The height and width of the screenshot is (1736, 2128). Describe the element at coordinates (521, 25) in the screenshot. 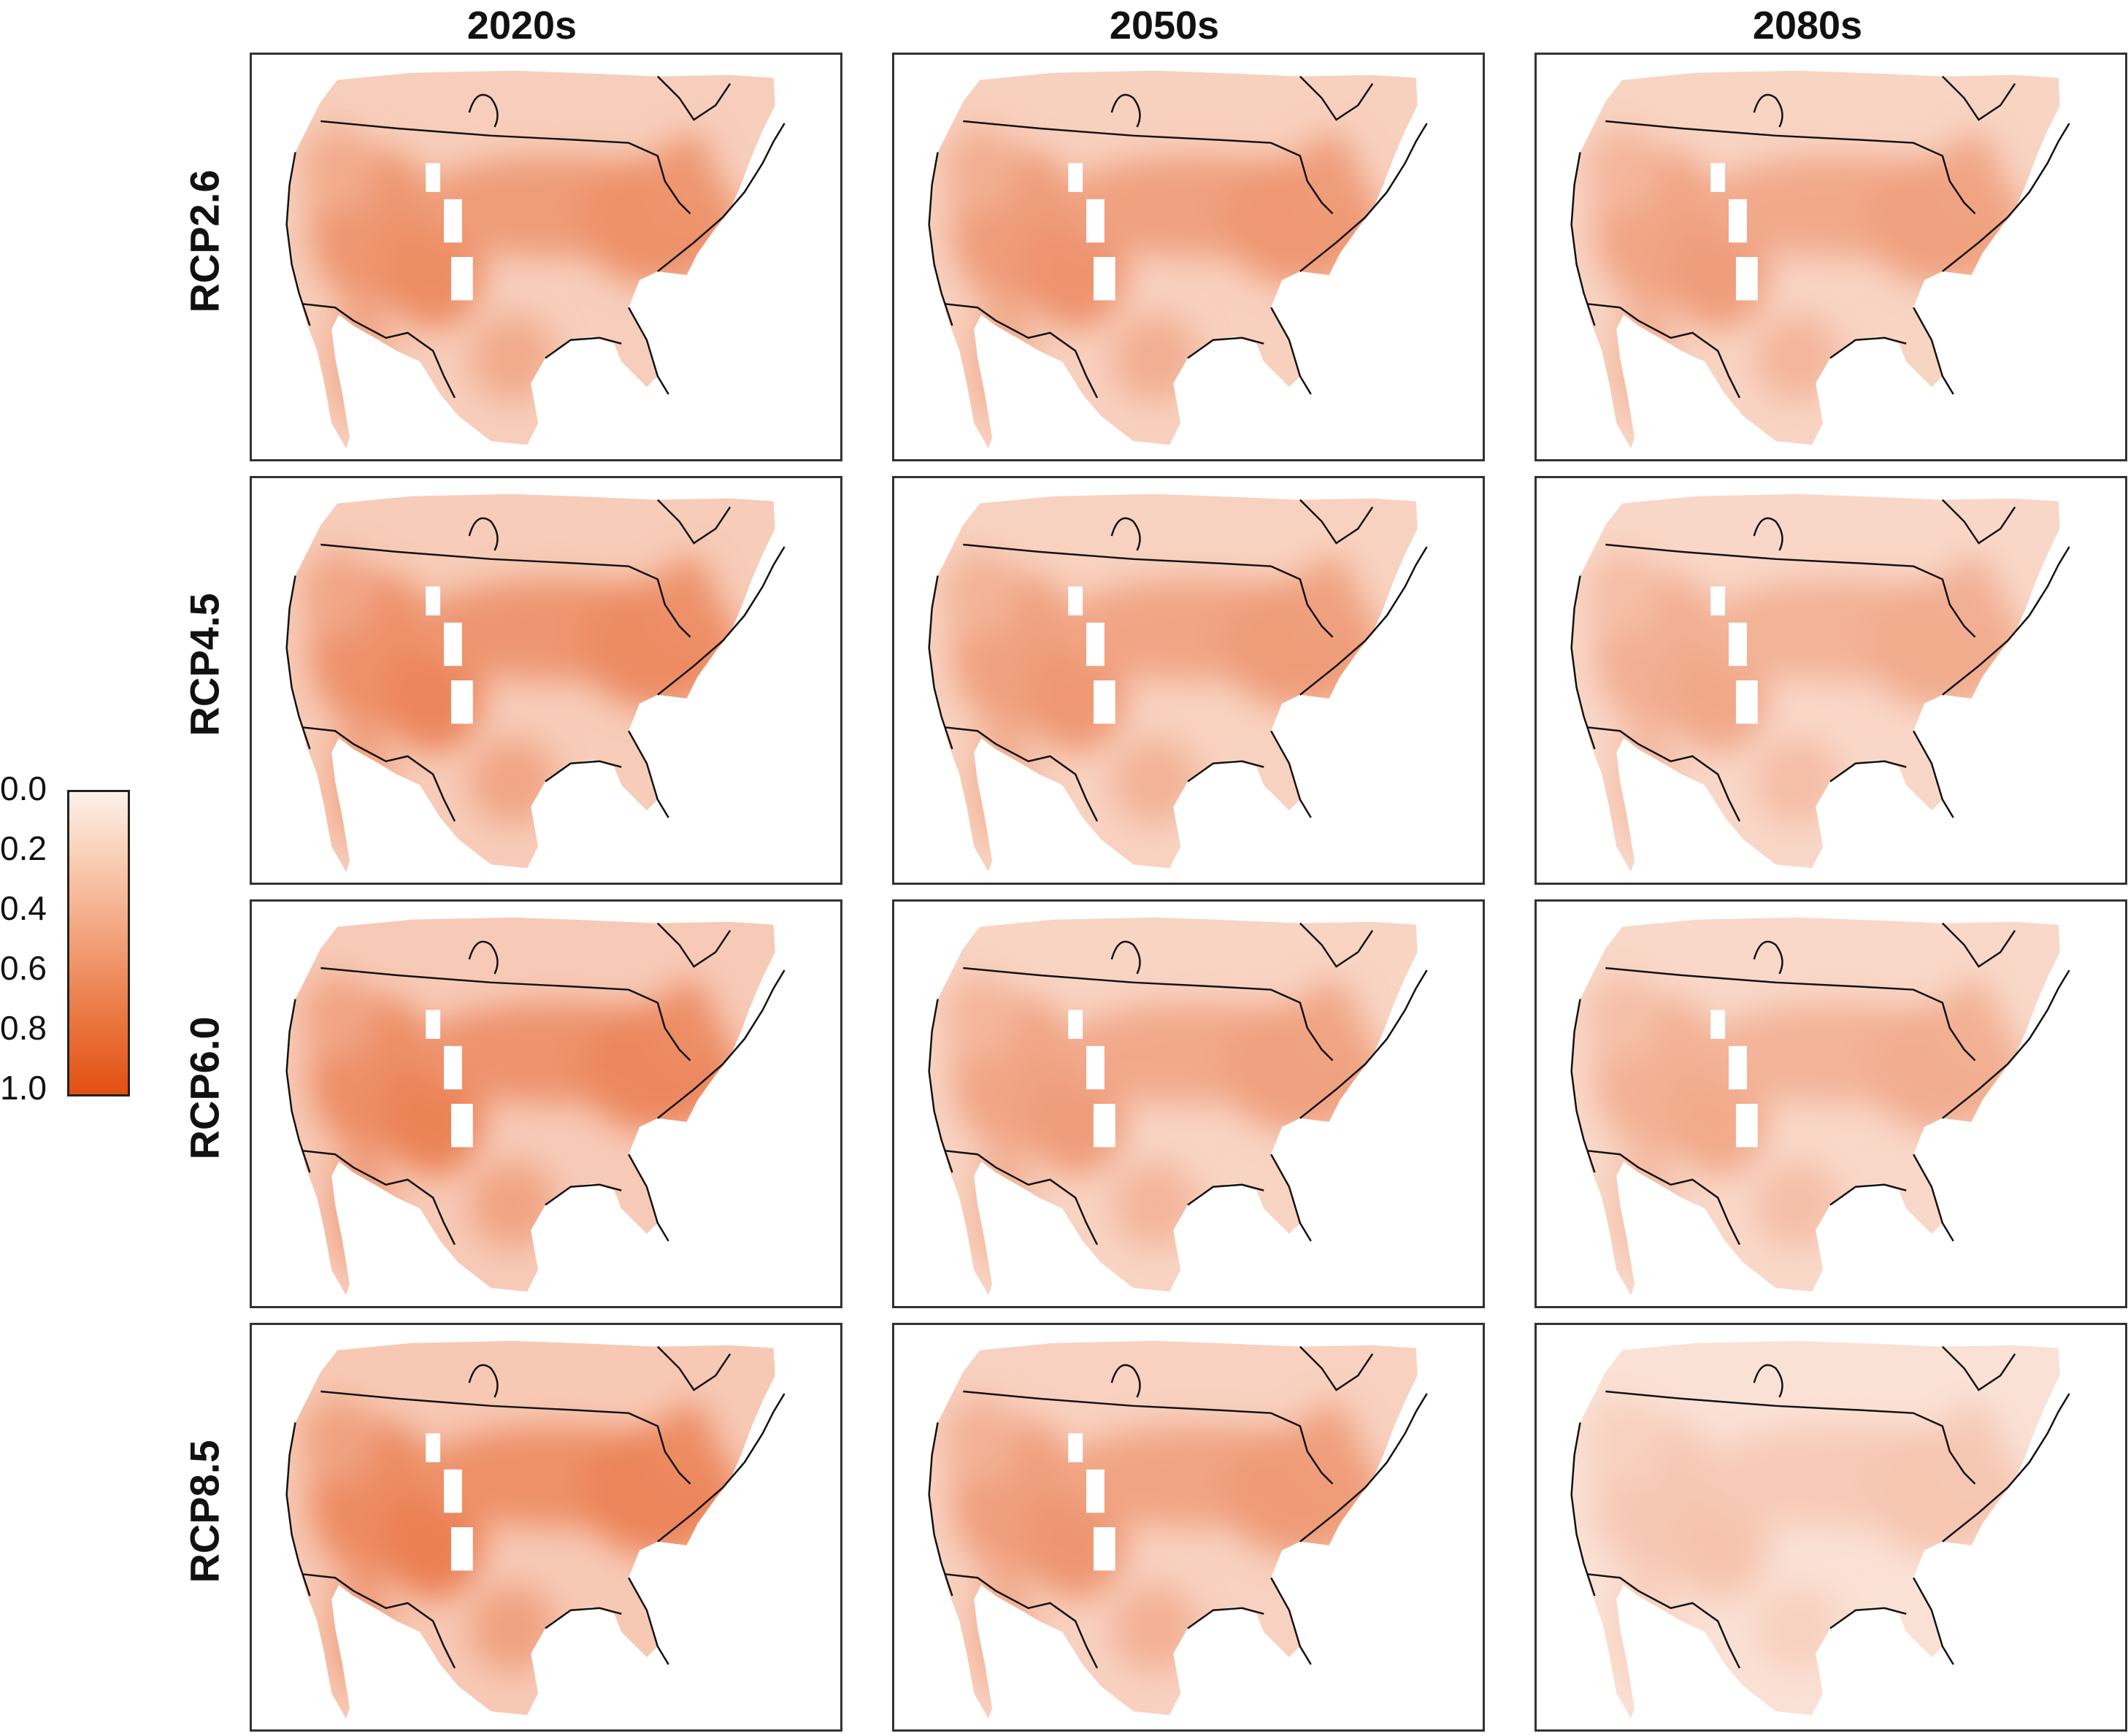

I see `column-title-2020s: 2020s` at that location.